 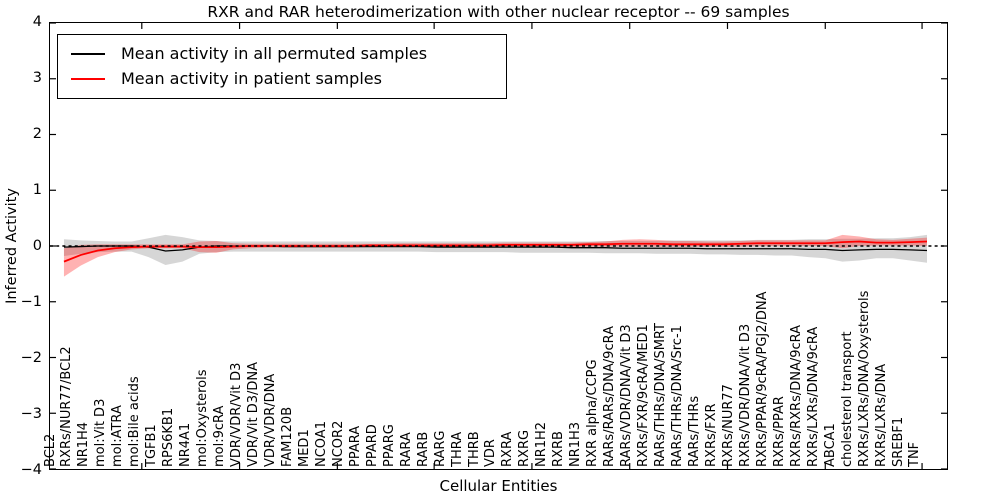 What do you see at coordinates (254, 414) in the screenshot?
I see `x-tick-label: VDR/Vit D3/DNA` at bounding box center [254, 414].